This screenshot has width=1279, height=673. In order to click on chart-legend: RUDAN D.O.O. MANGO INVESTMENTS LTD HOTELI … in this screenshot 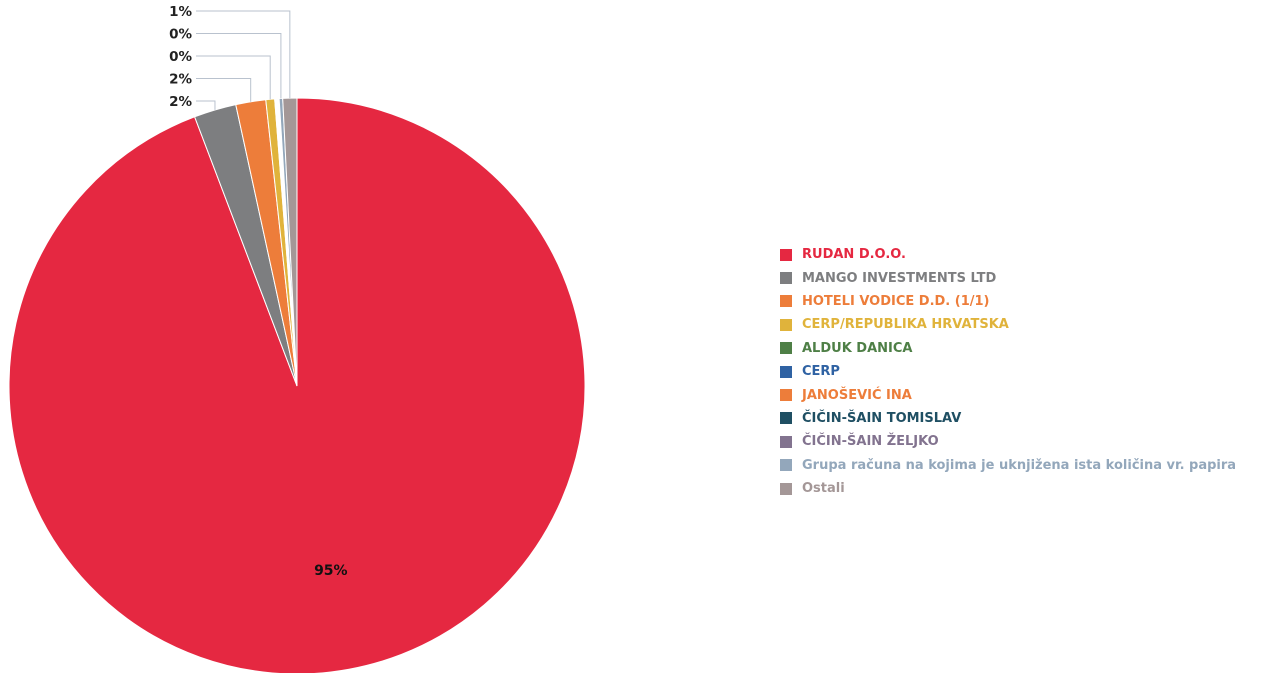, I will do `click(1025, 371)`.